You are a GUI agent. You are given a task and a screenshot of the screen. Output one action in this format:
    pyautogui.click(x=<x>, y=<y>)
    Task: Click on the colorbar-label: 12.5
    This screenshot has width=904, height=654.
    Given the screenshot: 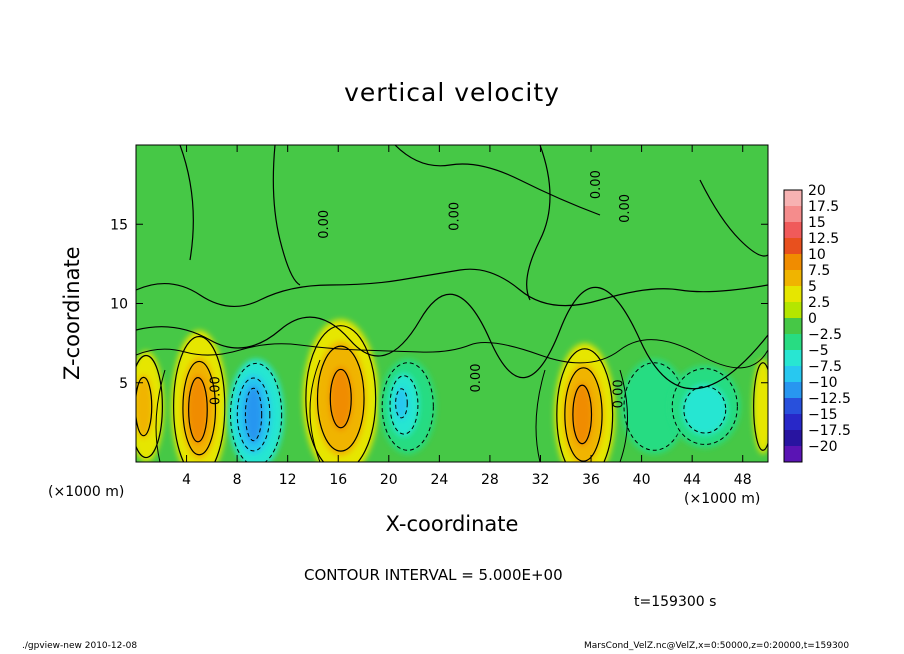 What is the action you would take?
    pyautogui.click(x=823, y=239)
    